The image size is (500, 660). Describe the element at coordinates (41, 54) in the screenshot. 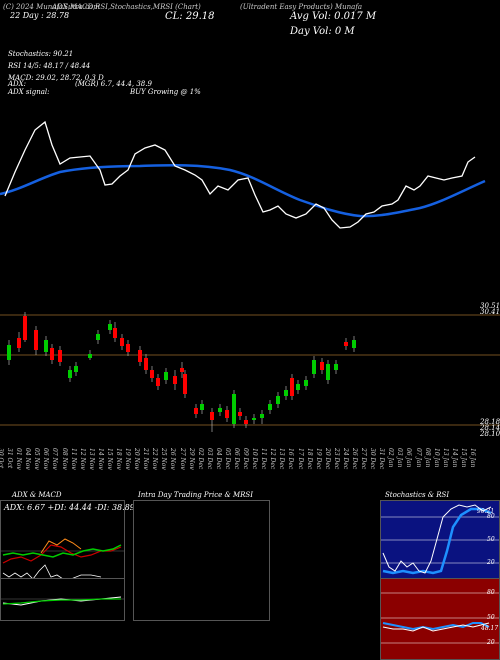

I see `stochastics-readout: Stochastics: 90.21` at that location.